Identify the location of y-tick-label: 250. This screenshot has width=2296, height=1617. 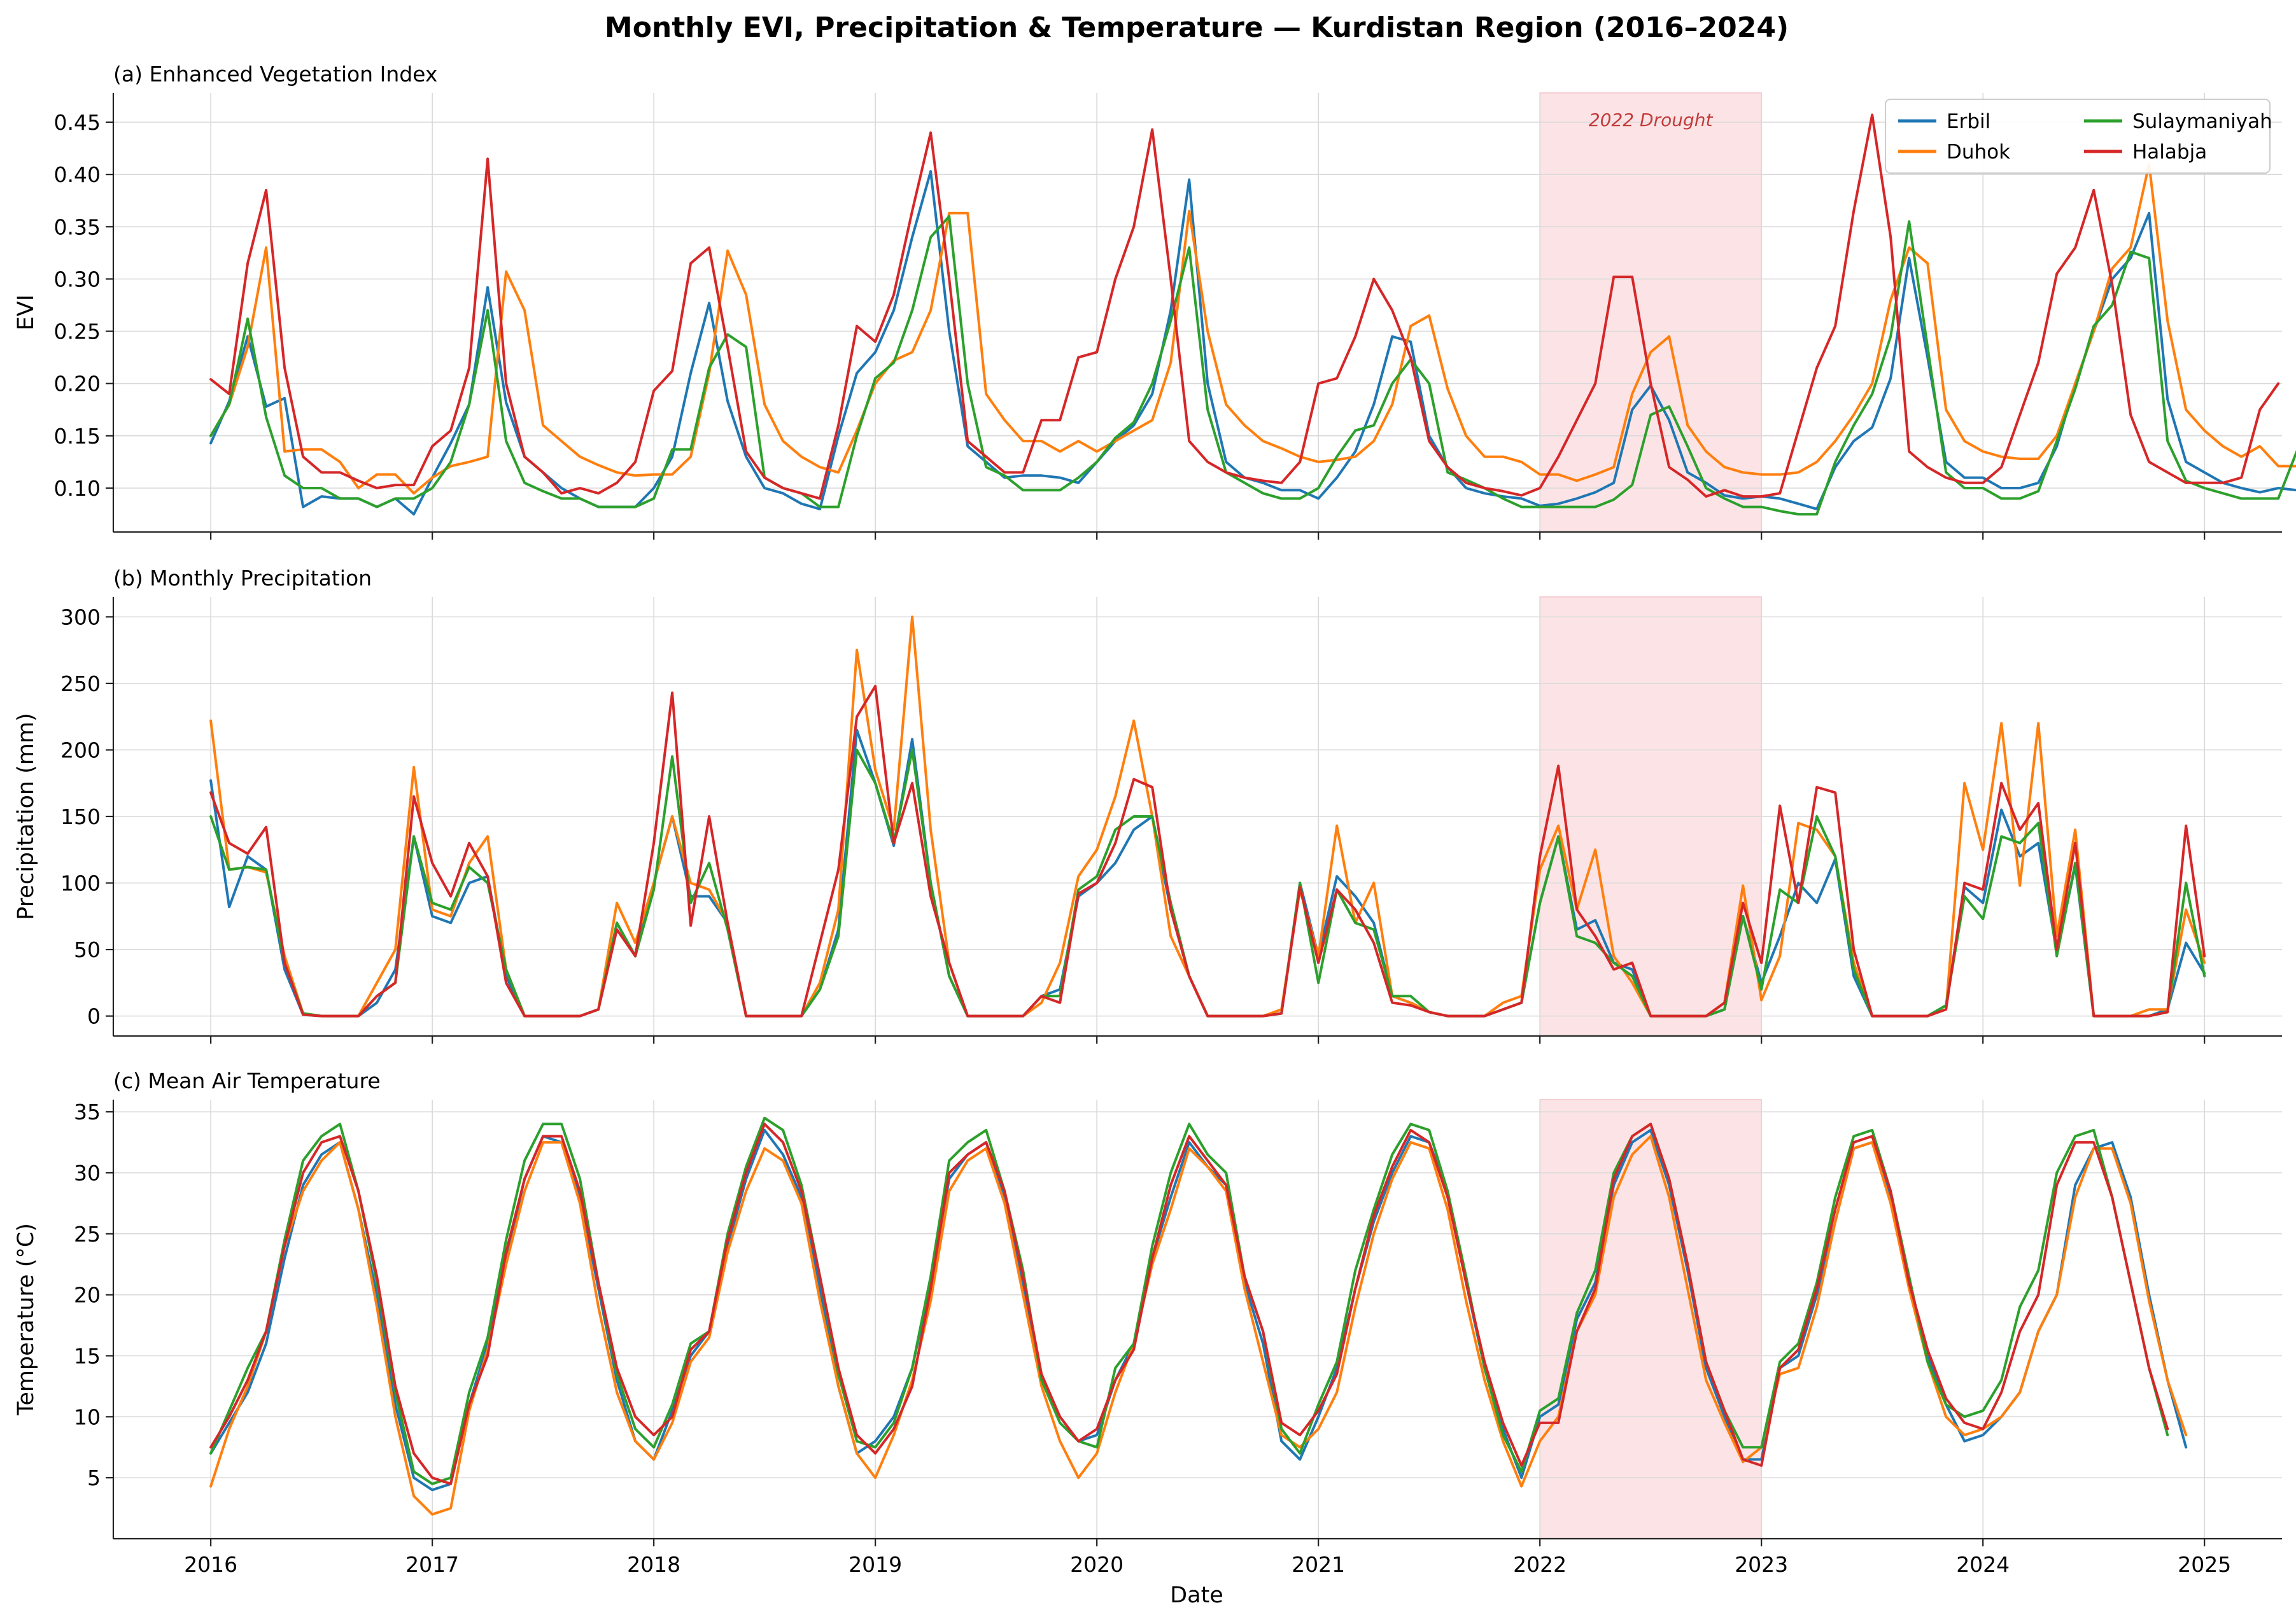
(80, 683).